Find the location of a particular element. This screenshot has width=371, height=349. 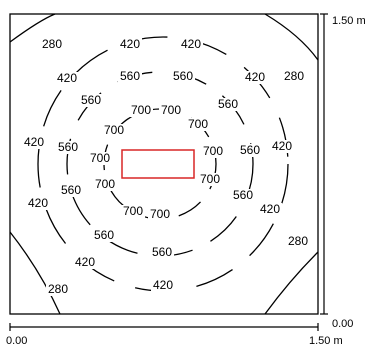

y-axis-min-label: 0.00 is located at coordinates (342, 324).